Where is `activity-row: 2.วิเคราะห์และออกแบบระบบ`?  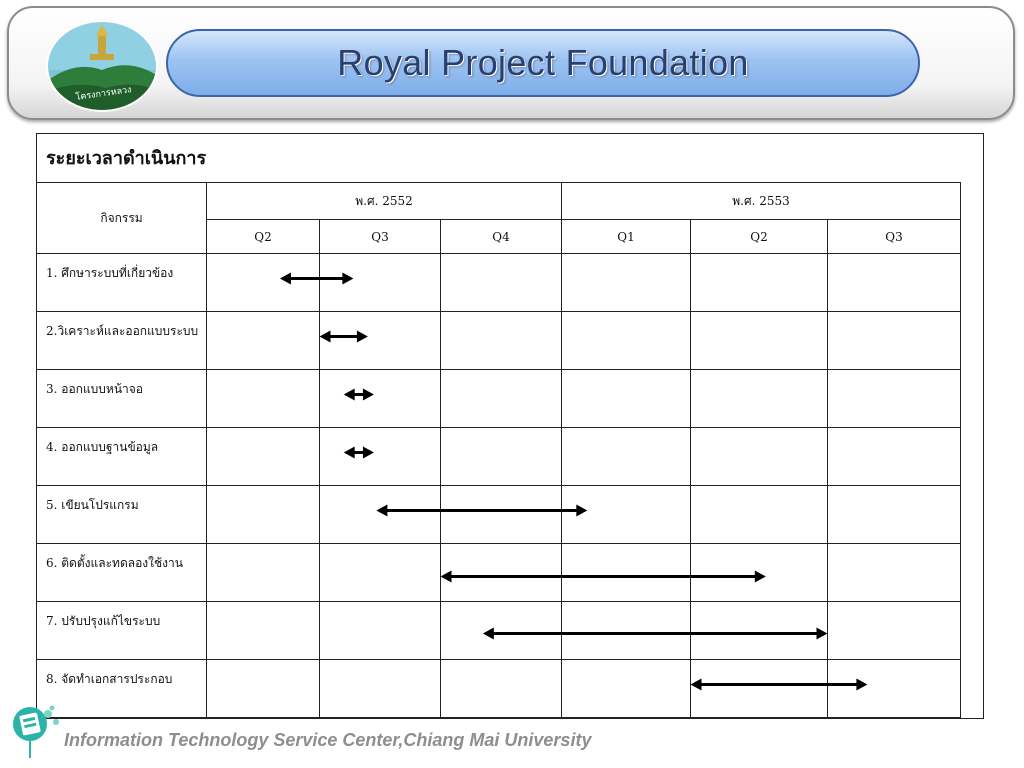 activity-row: 2.วิเคราะห์และออกแบบระบบ is located at coordinates (498, 340).